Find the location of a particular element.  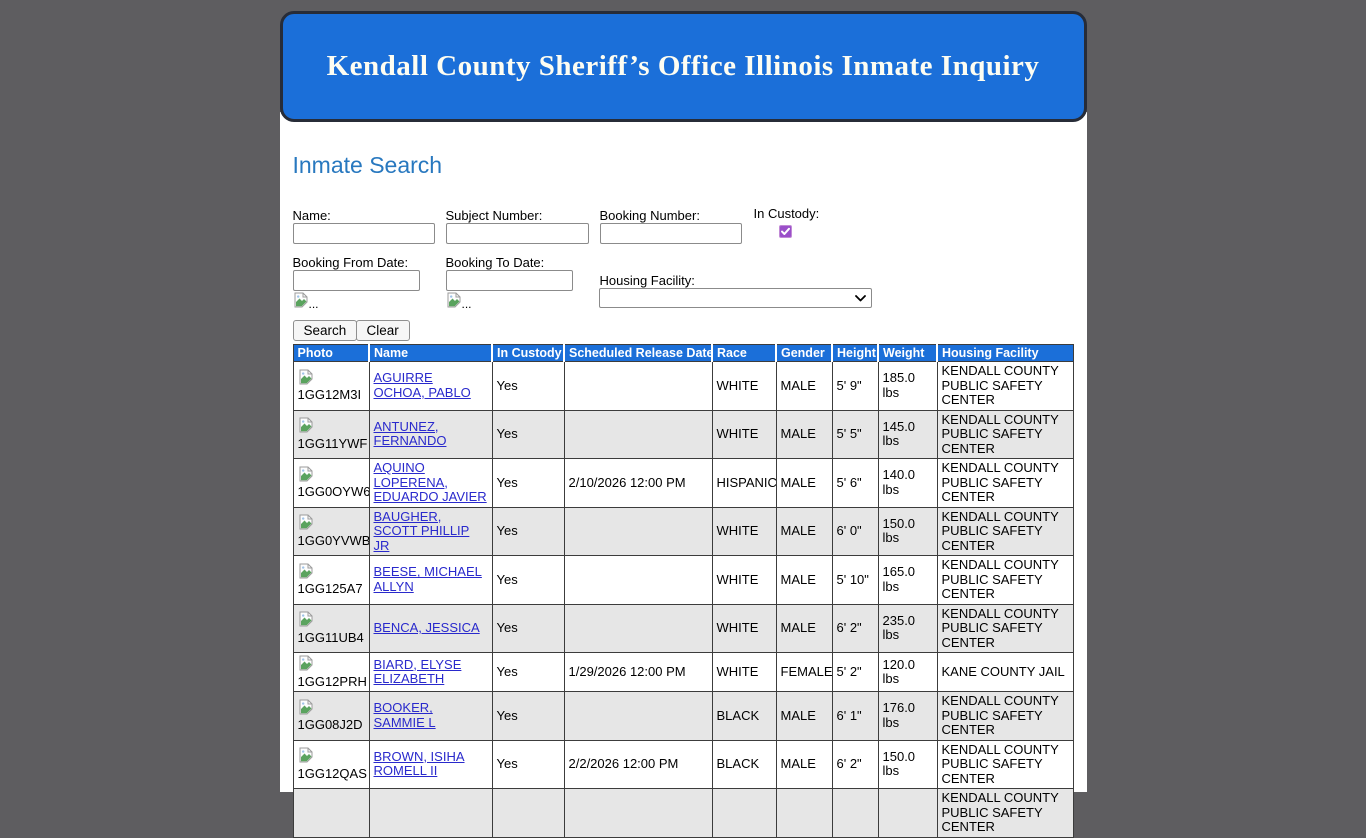

photo-alt-text: 1GG12PRH is located at coordinates (332, 681).